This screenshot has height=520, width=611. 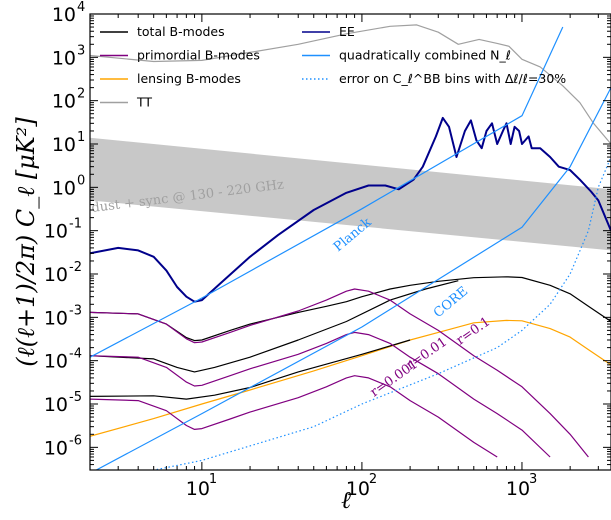 I want to click on y-tick-label-exponent: 0, so click(x=81, y=180).